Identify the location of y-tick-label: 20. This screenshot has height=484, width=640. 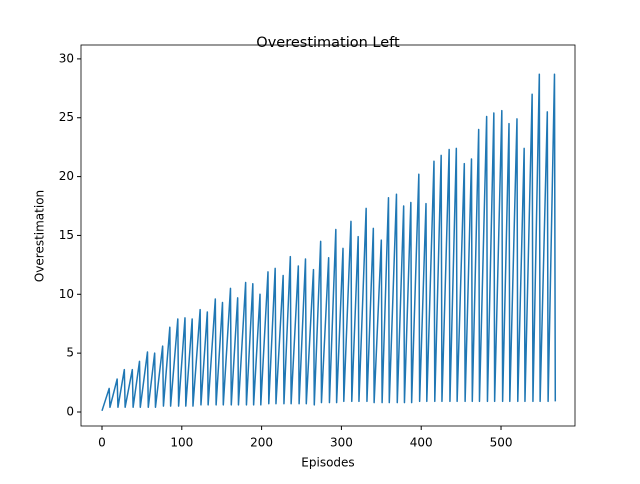
(66, 176).